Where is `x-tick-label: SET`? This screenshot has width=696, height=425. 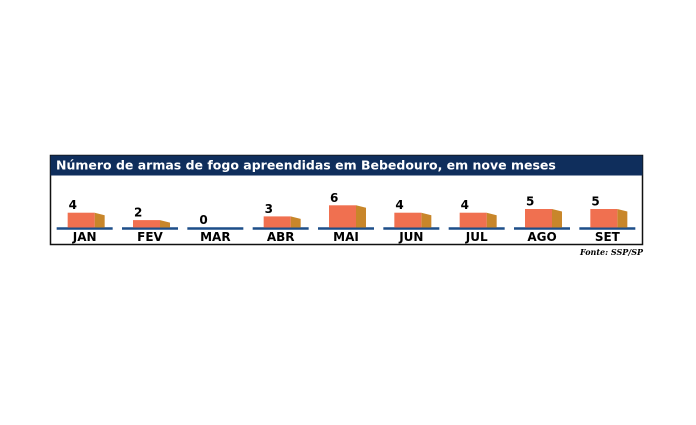 x-tick-label: SET is located at coordinates (608, 237).